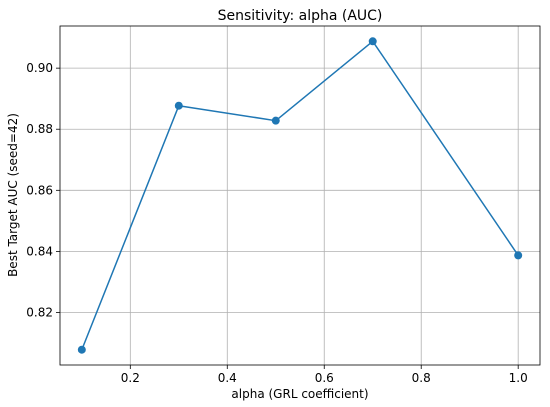 The height and width of the screenshot is (407, 550). Describe the element at coordinates (39, 129) in the screenshot. I see `y-tick-label: 0.88` at that location.